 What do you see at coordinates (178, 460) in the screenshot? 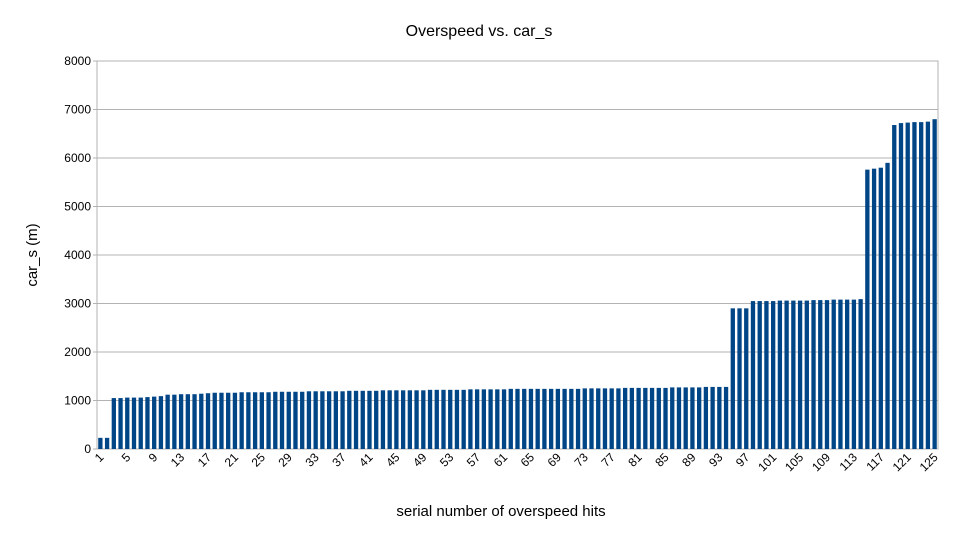
I see `x-tick-label: 13` at bounding box center [178, 460].